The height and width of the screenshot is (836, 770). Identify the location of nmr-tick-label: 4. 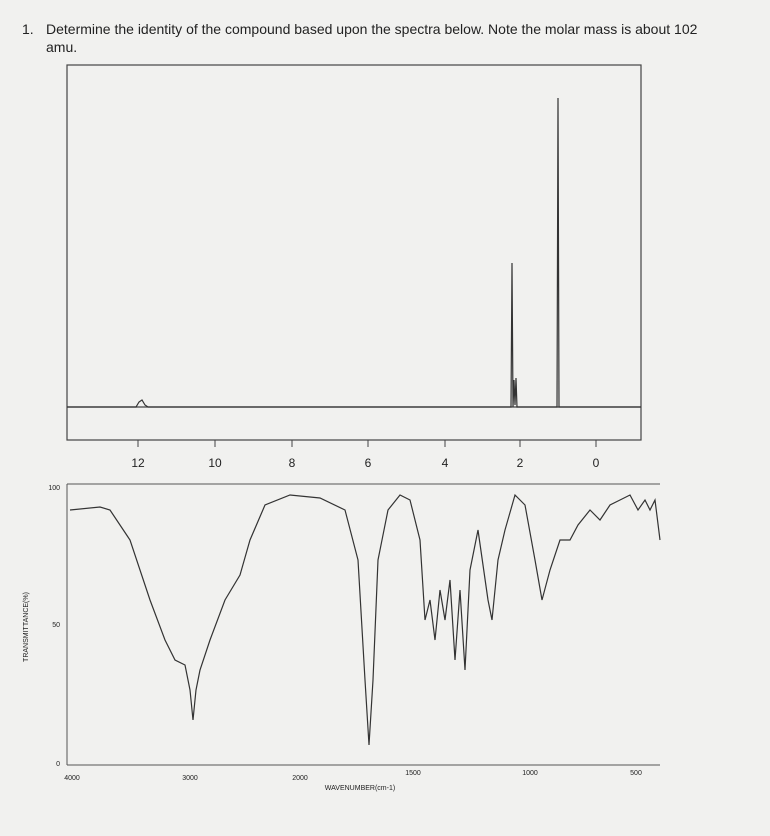
(445, 463).